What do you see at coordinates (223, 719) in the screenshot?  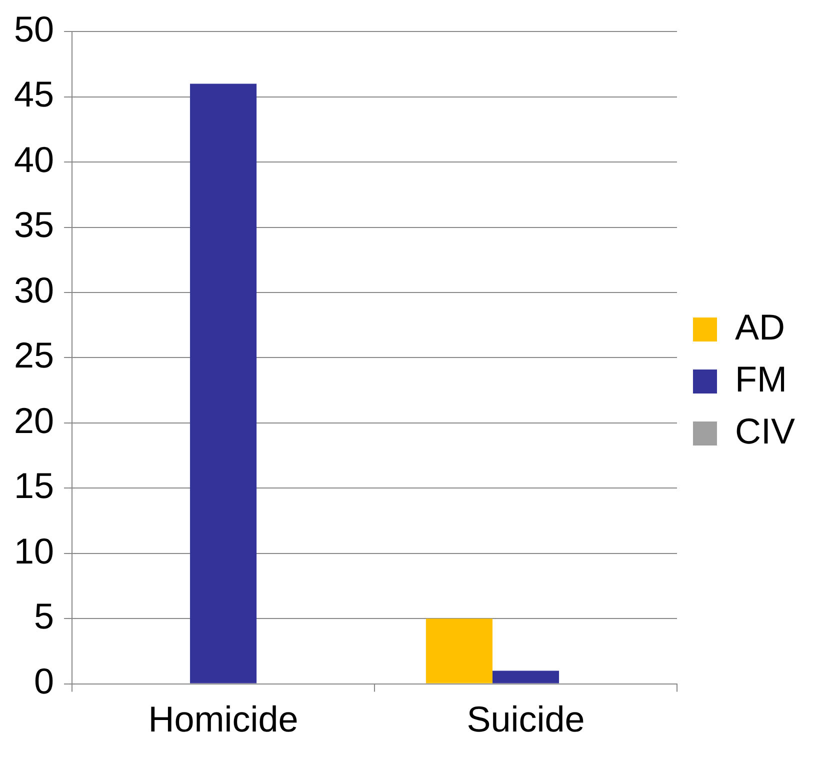 I see `x-tick-label: Homicide` at bounding box center [223, 719].